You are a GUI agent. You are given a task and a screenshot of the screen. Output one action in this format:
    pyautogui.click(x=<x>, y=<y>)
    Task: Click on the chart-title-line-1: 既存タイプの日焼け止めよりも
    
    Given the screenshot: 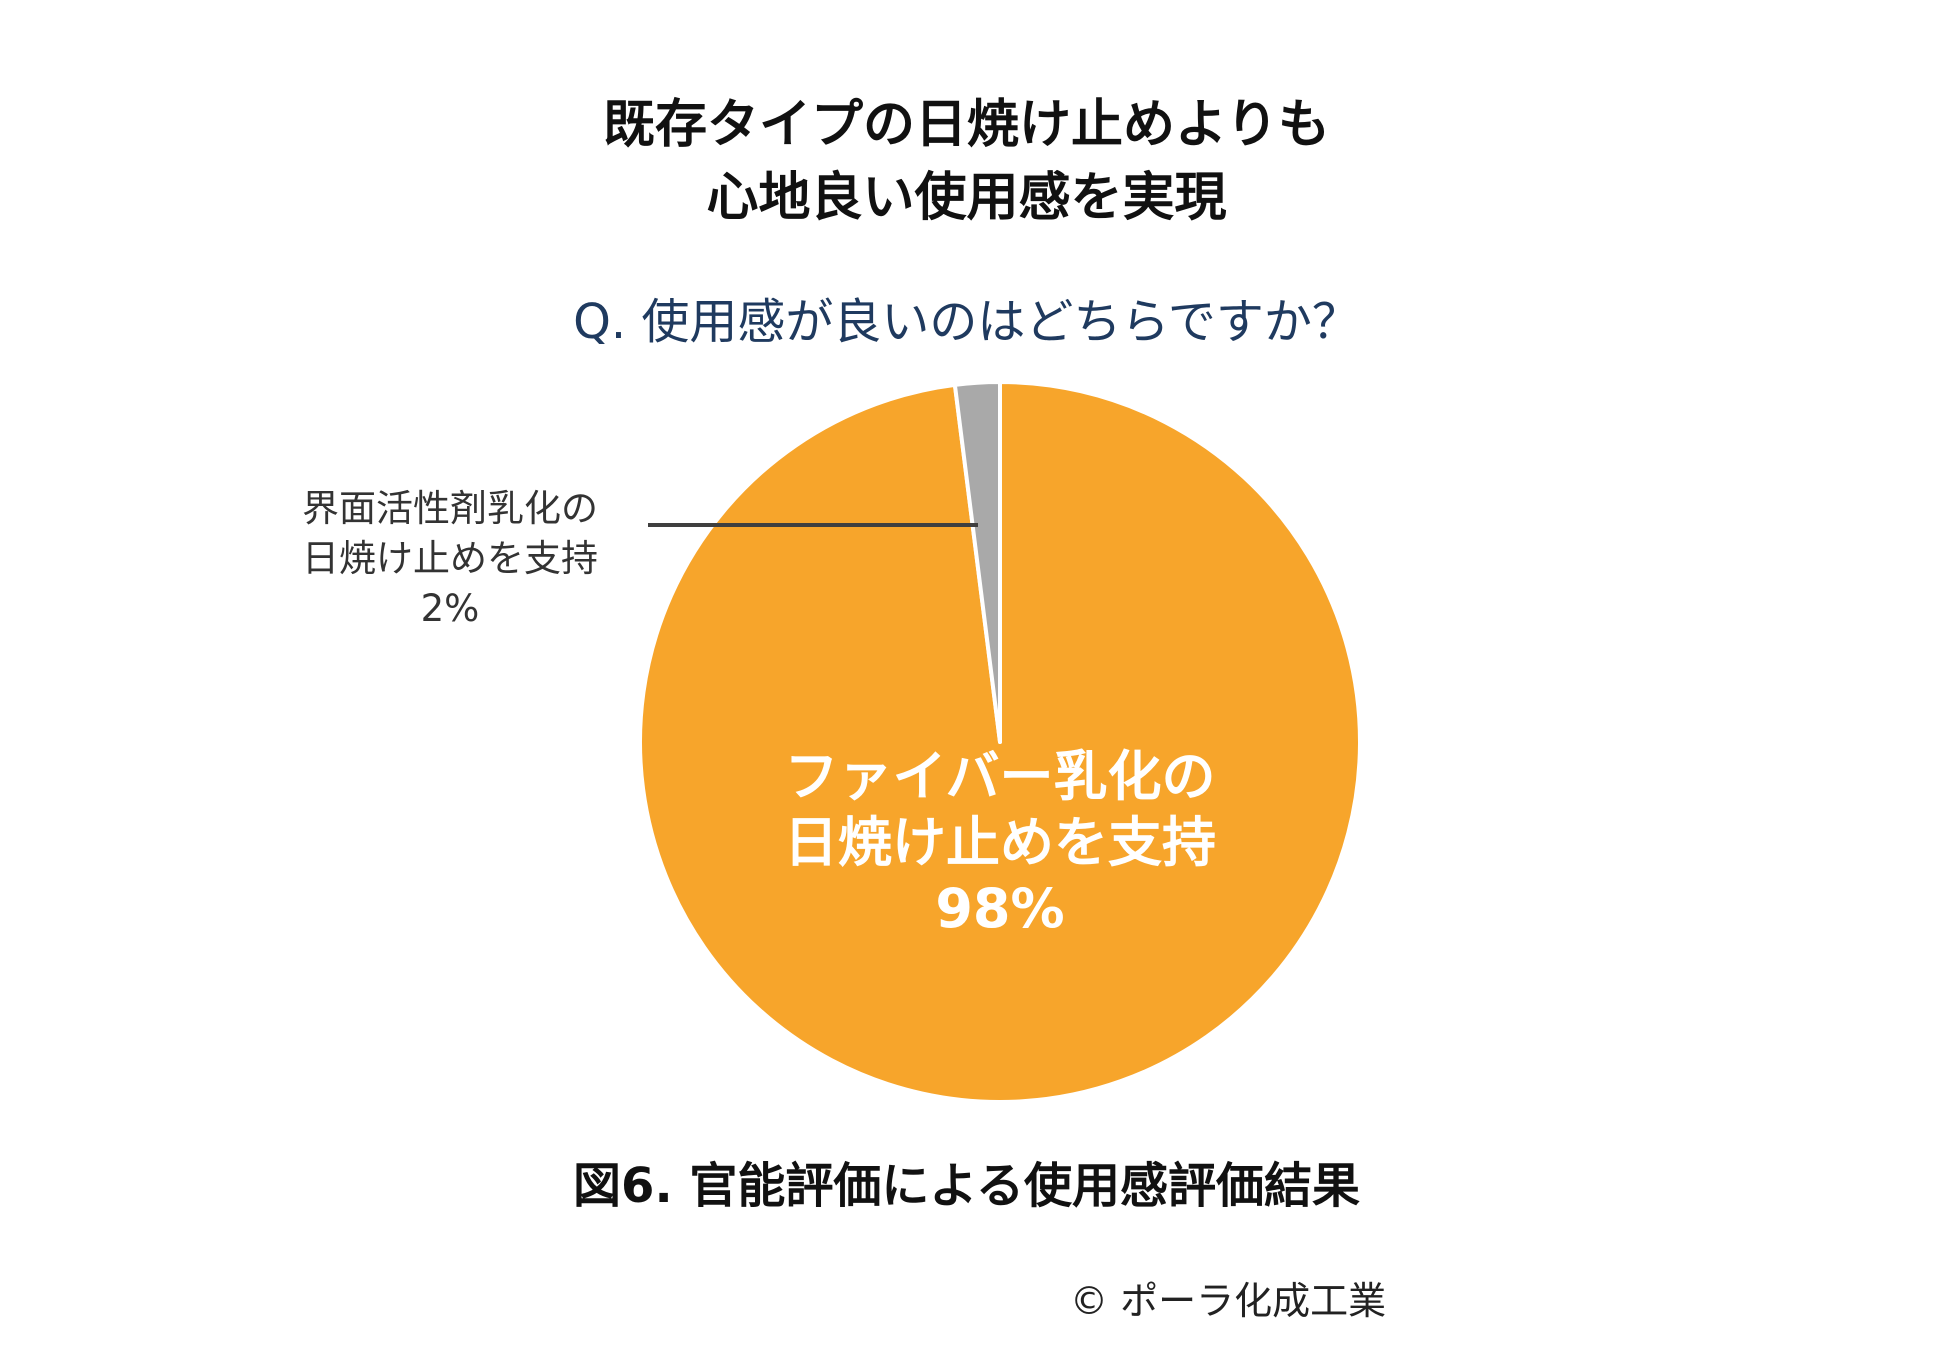 What is the action you would take?
    pyautogui.click(x=966, y=125)
    